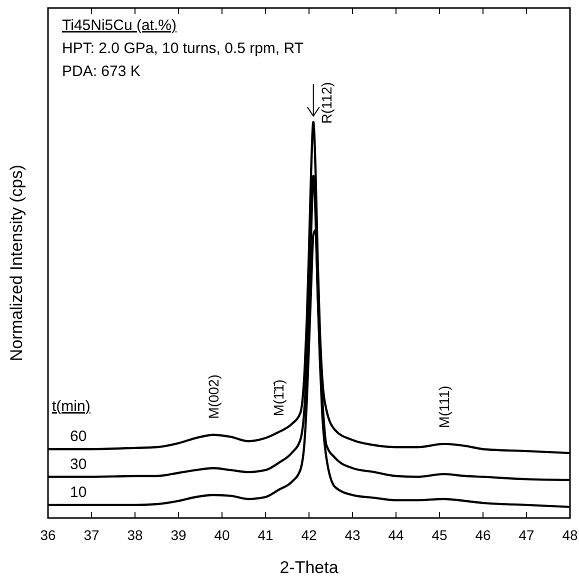  Describe the element at coordinates (526, 535) in the screenshot. I see `x-tick-label: 47` at that location.